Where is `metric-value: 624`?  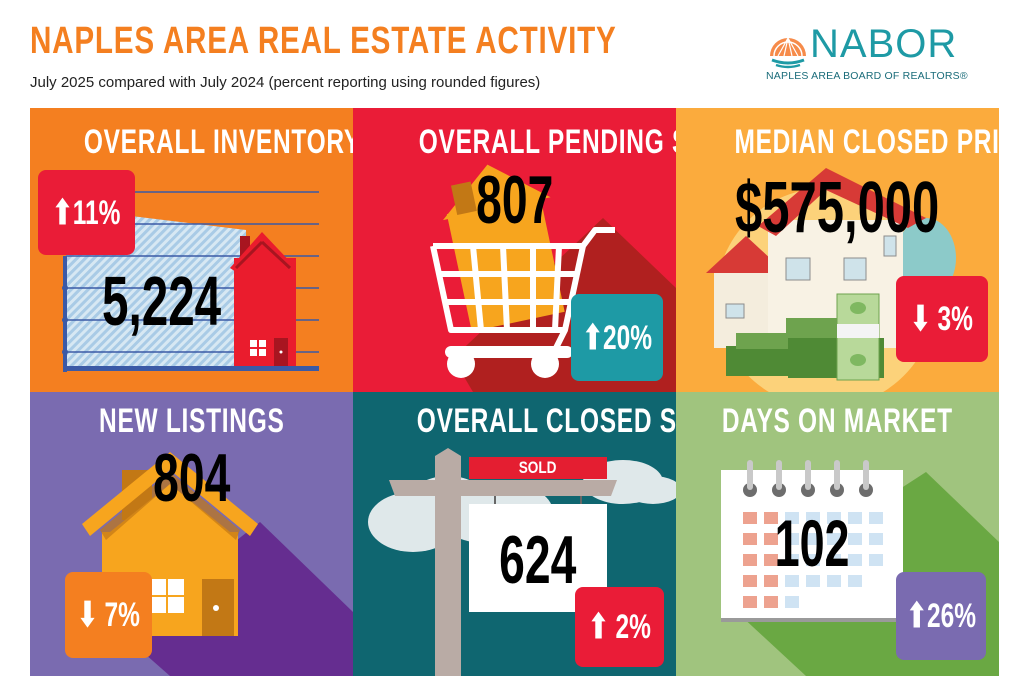
metric-value: 624 is located at coordinates (538, 560).